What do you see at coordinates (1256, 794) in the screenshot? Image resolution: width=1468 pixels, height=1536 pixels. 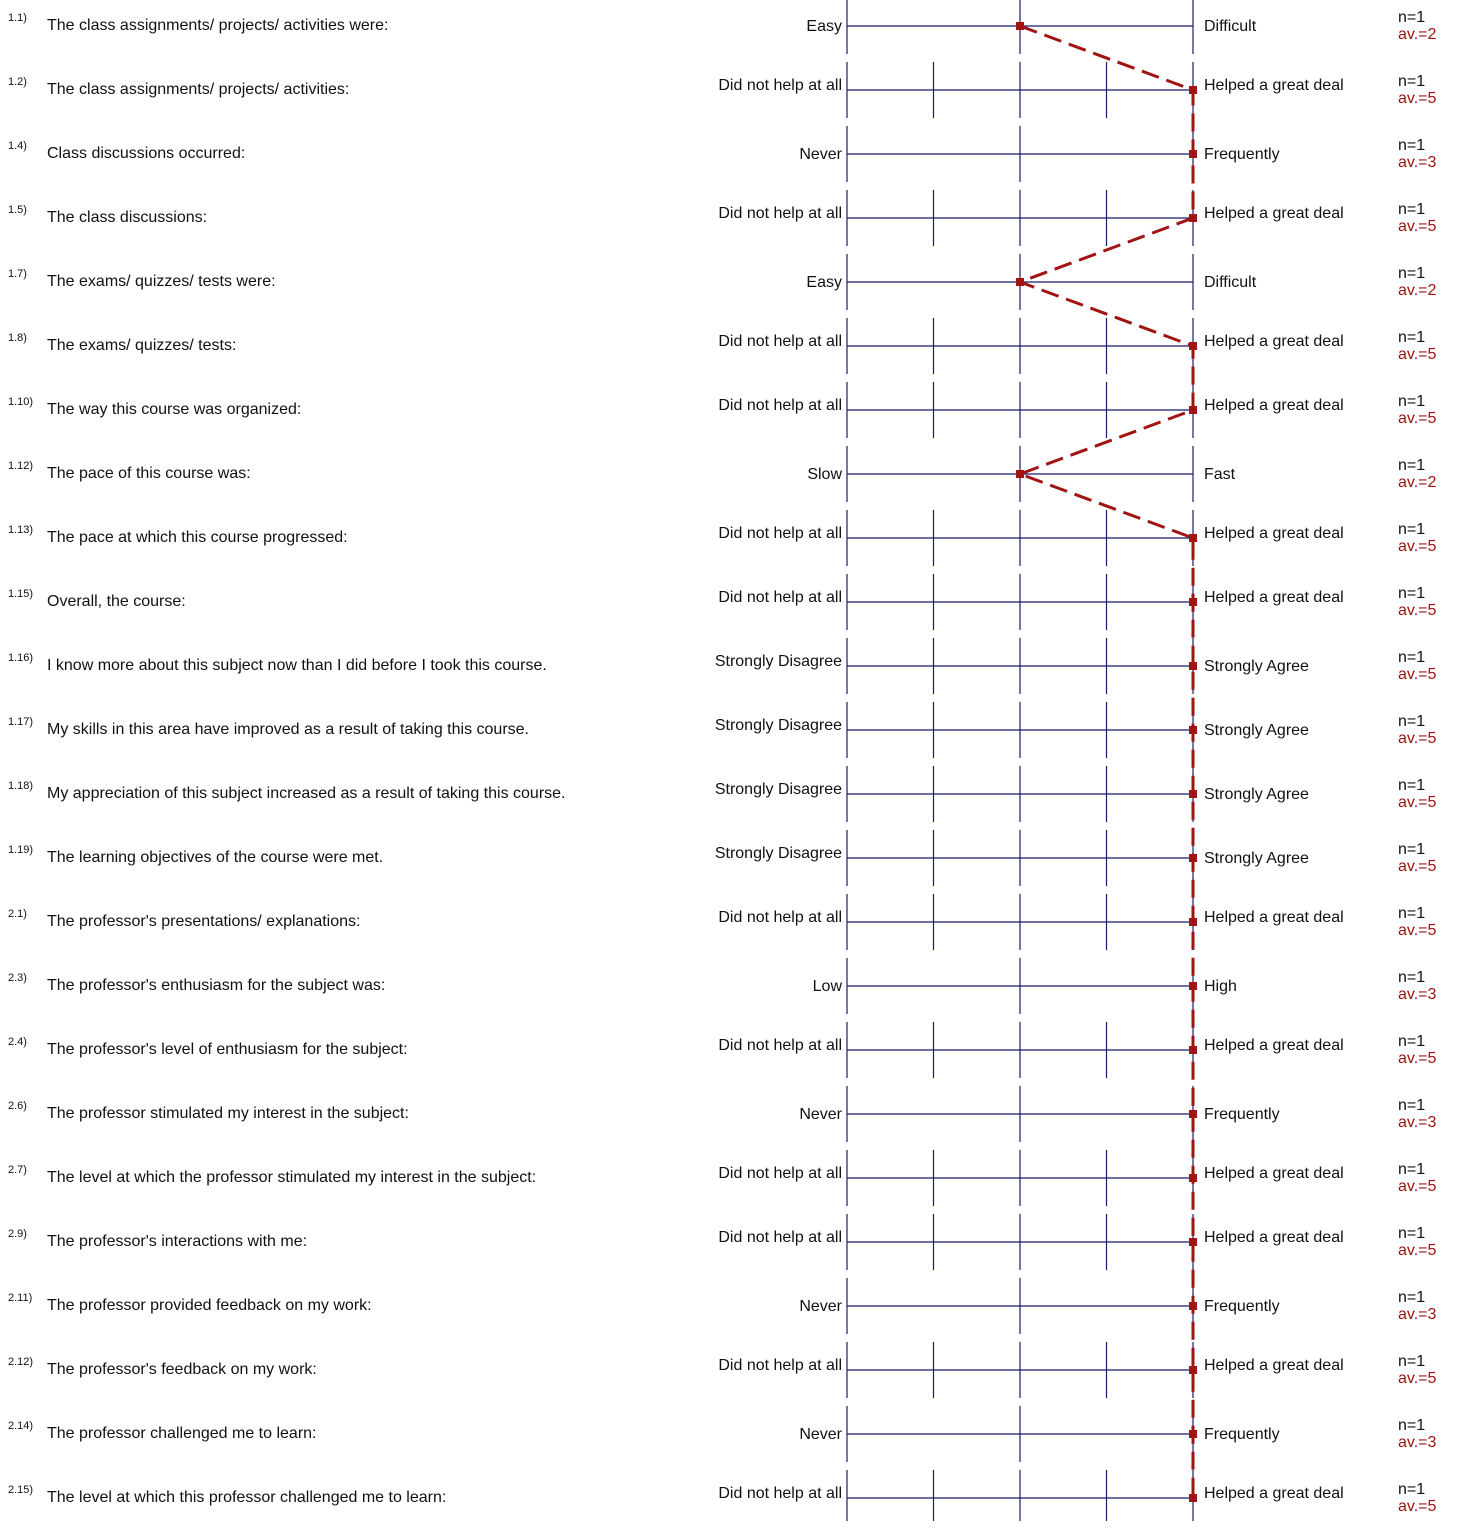 I see `scale-right-label: Strongly Agree` at bounding box center [1256, 794].